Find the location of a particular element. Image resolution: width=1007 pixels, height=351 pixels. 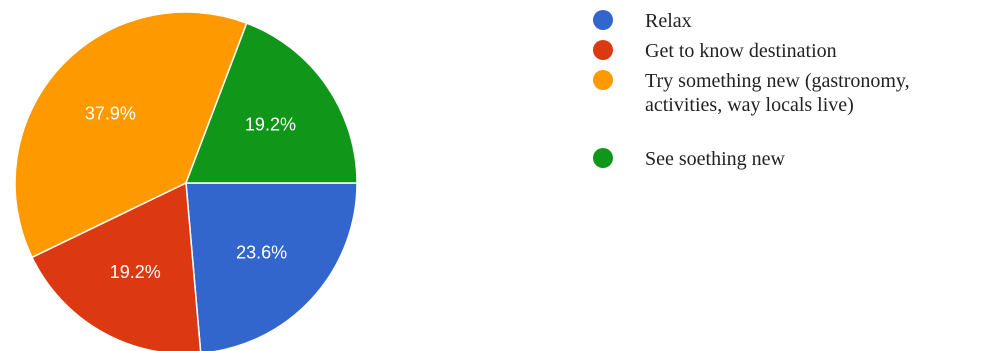

pie-slice-labels: 23.6% 19.2% 37.9% 19.2% is located at coordinates (190, 193).